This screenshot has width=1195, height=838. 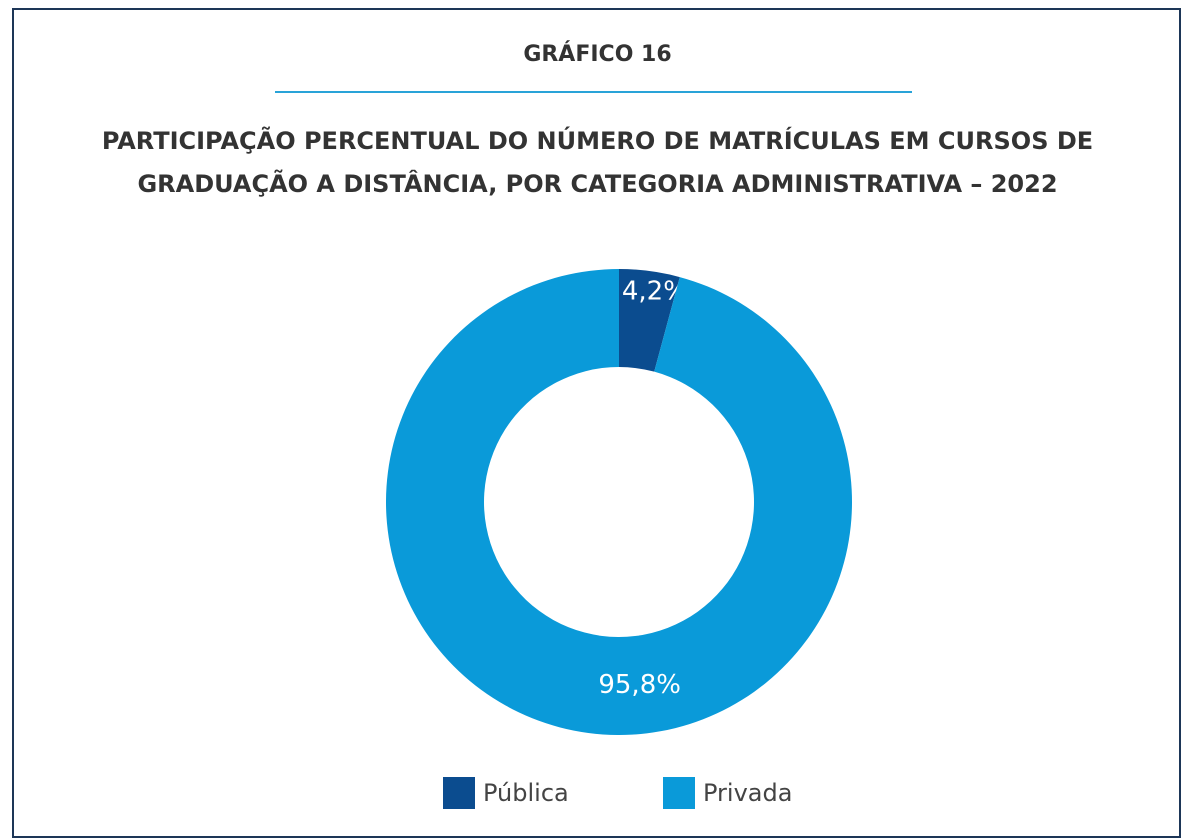 I want to click on legend-label: Pública, so click(x=526, y=793).